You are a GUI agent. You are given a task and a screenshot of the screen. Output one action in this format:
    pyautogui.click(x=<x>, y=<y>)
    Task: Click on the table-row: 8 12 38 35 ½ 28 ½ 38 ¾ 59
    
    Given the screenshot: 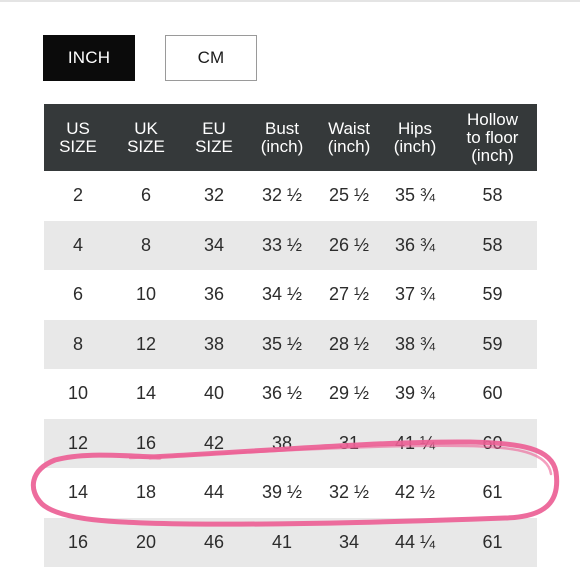 What is the action you would take?
    pyautogui.click(x=290, y=344)
    